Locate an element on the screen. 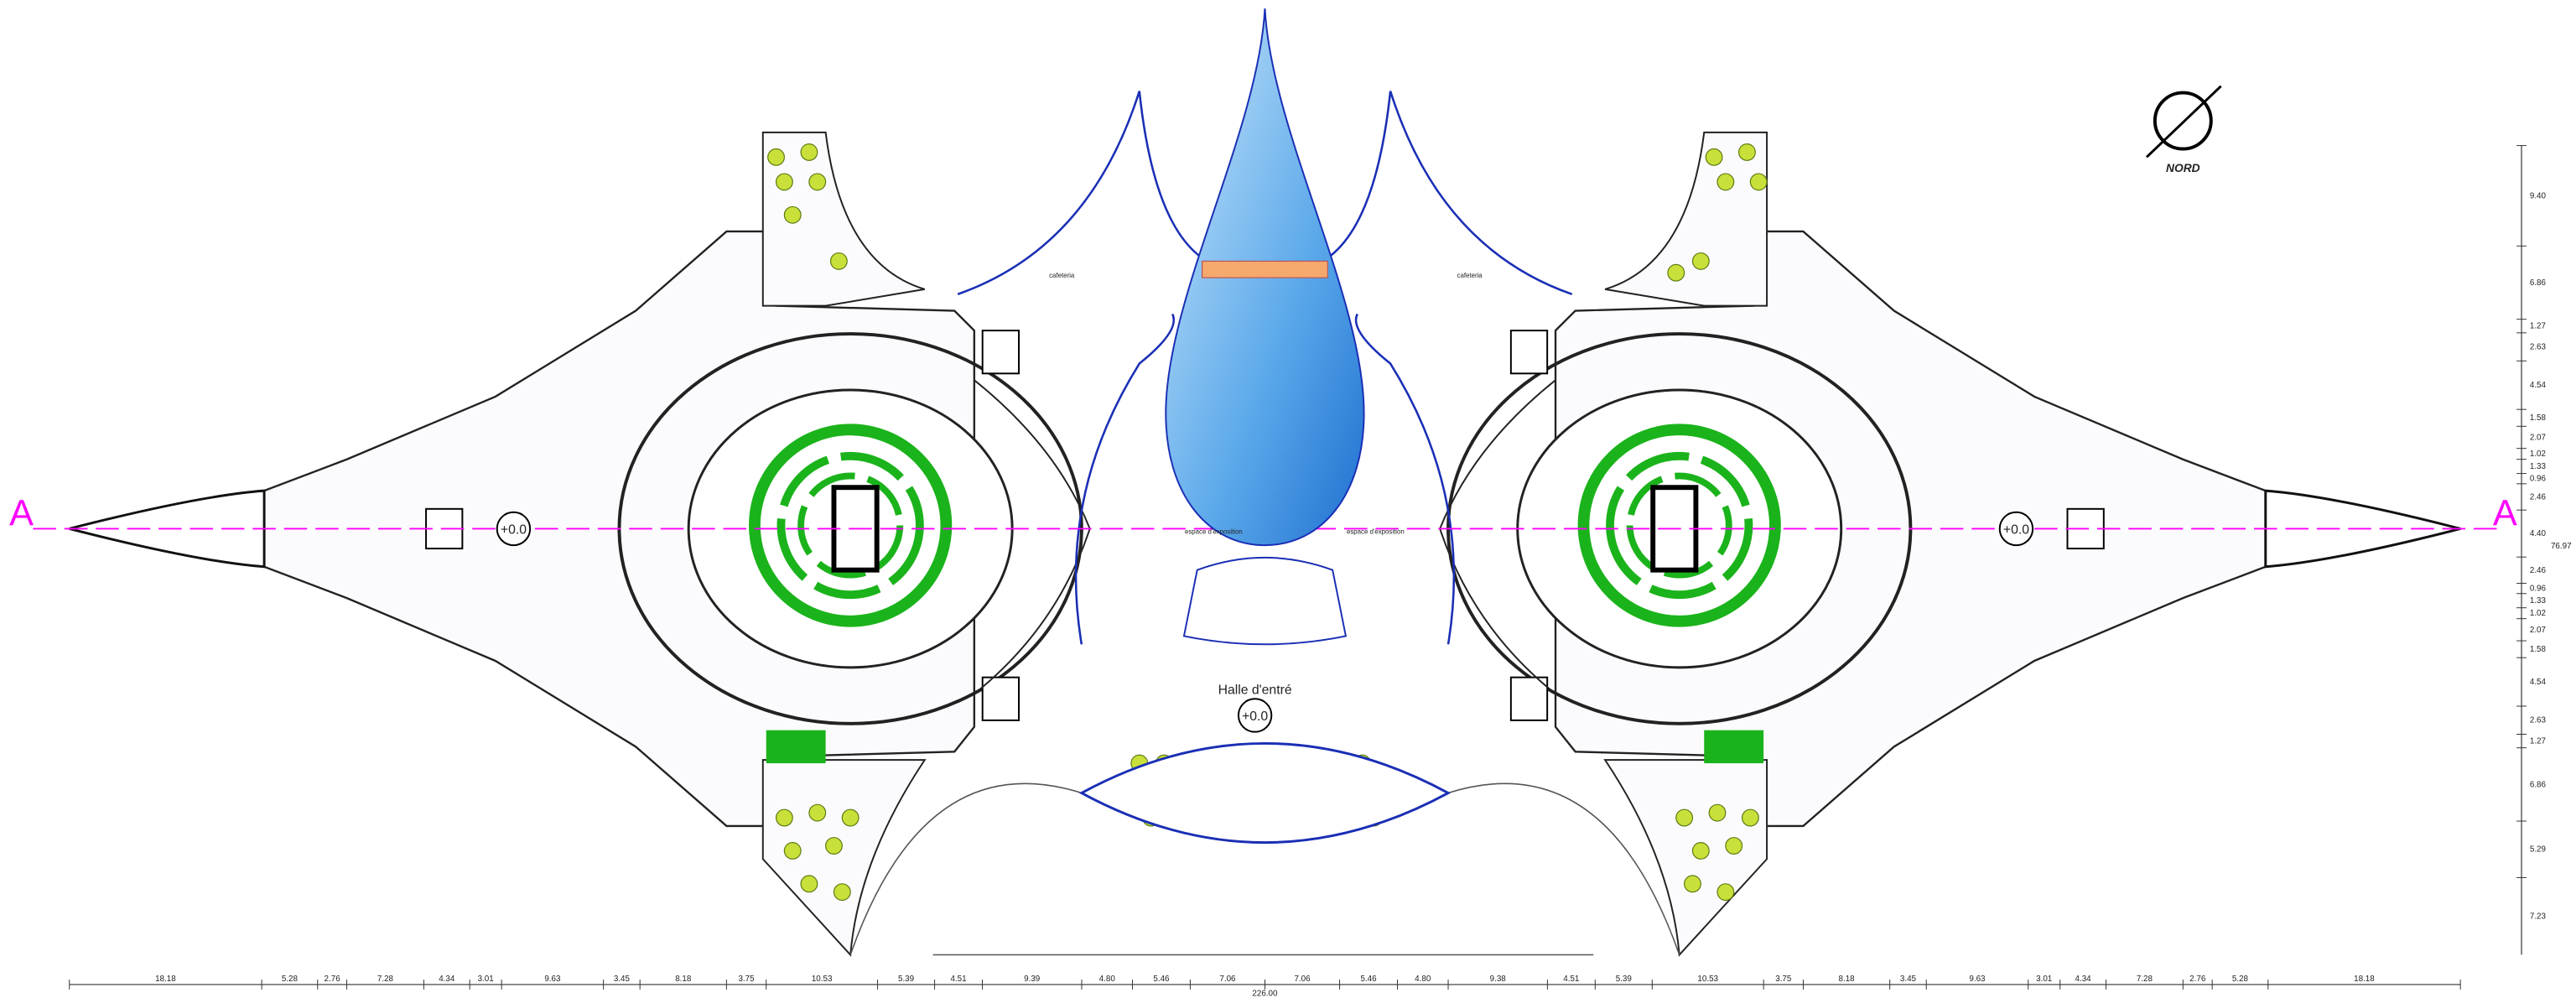  dimension-label: 5.39 is located at coordinates (1624, 979).